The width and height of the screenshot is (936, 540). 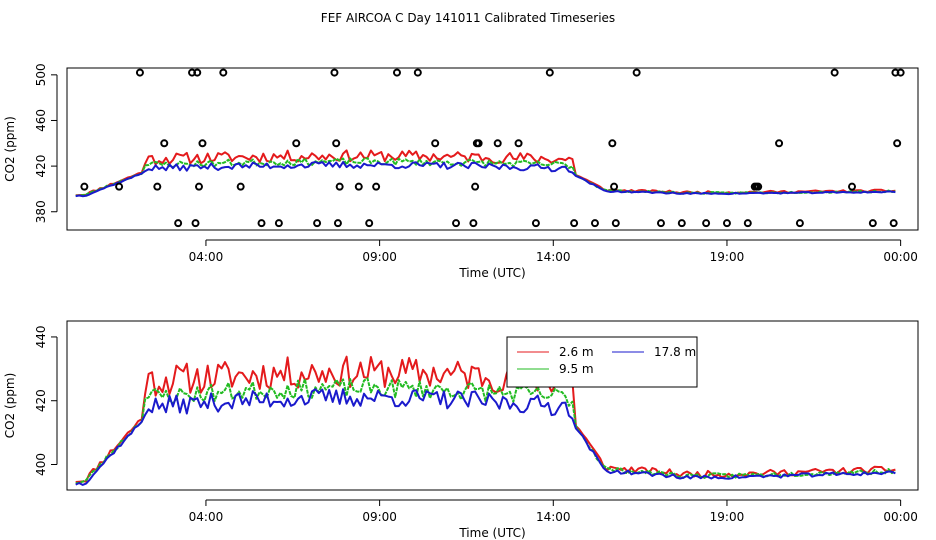 What do you see at coordinates (41, 74) in the screenshot?
I see `y-tick-label: 500` at bounding box center [41, 74].